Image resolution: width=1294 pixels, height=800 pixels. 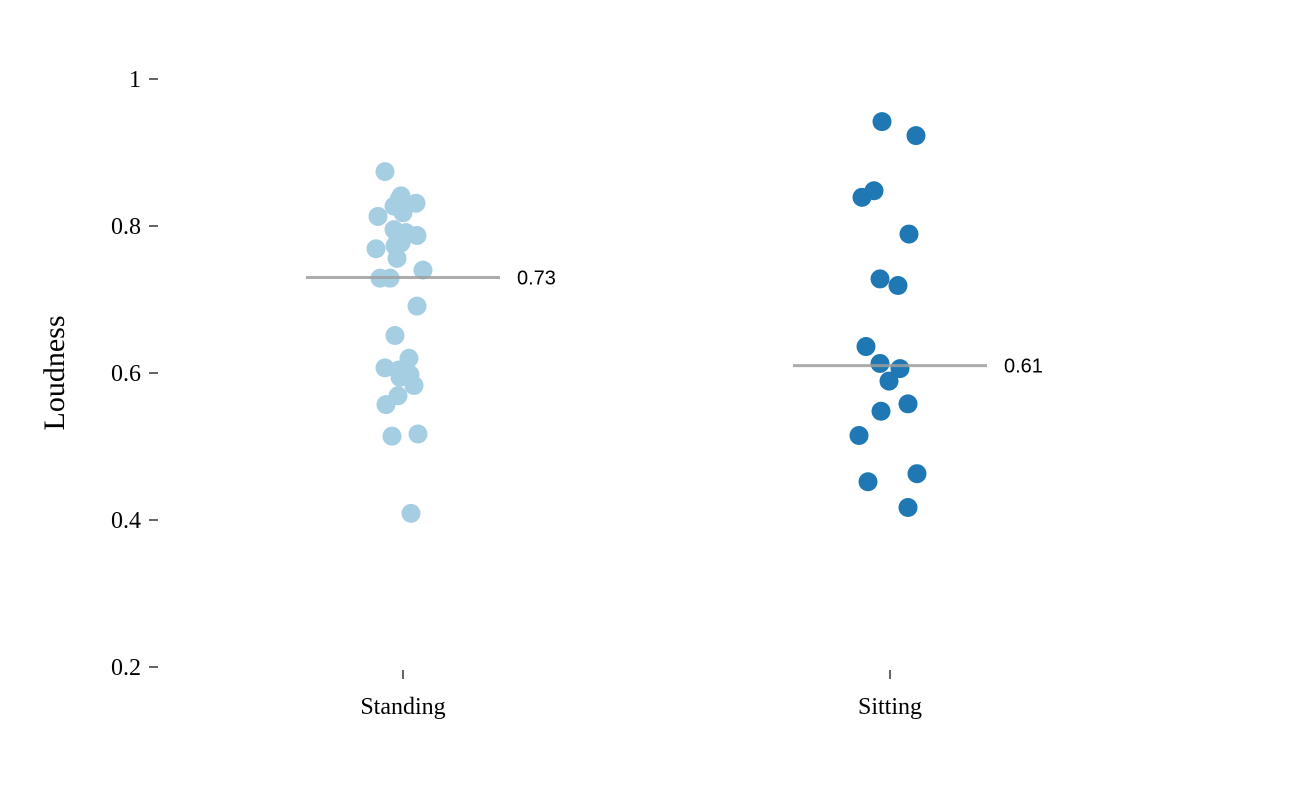 I want to click on x-tick-label-sitting: Sitting, so click(x=890, y=707).